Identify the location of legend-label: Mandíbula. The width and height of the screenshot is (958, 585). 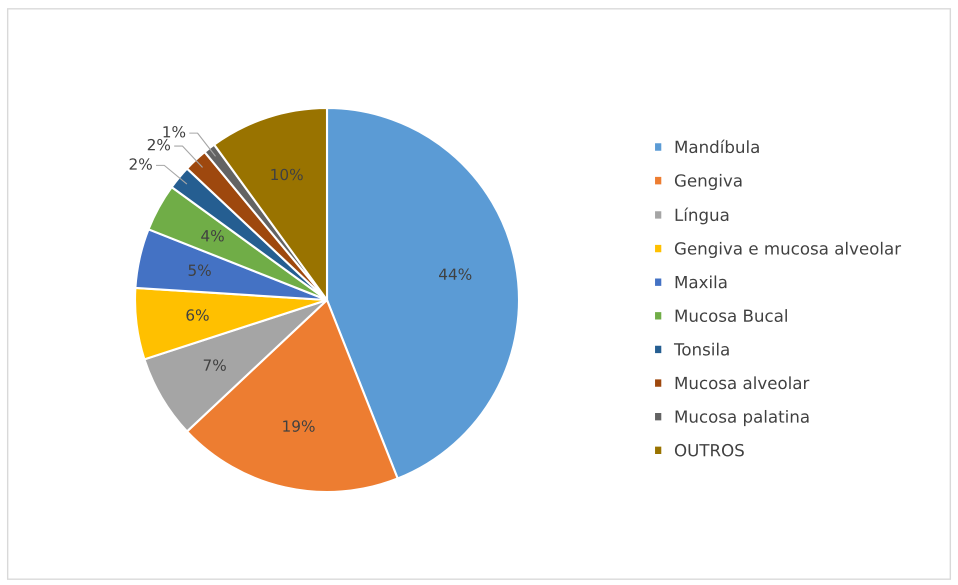
(717, 147).